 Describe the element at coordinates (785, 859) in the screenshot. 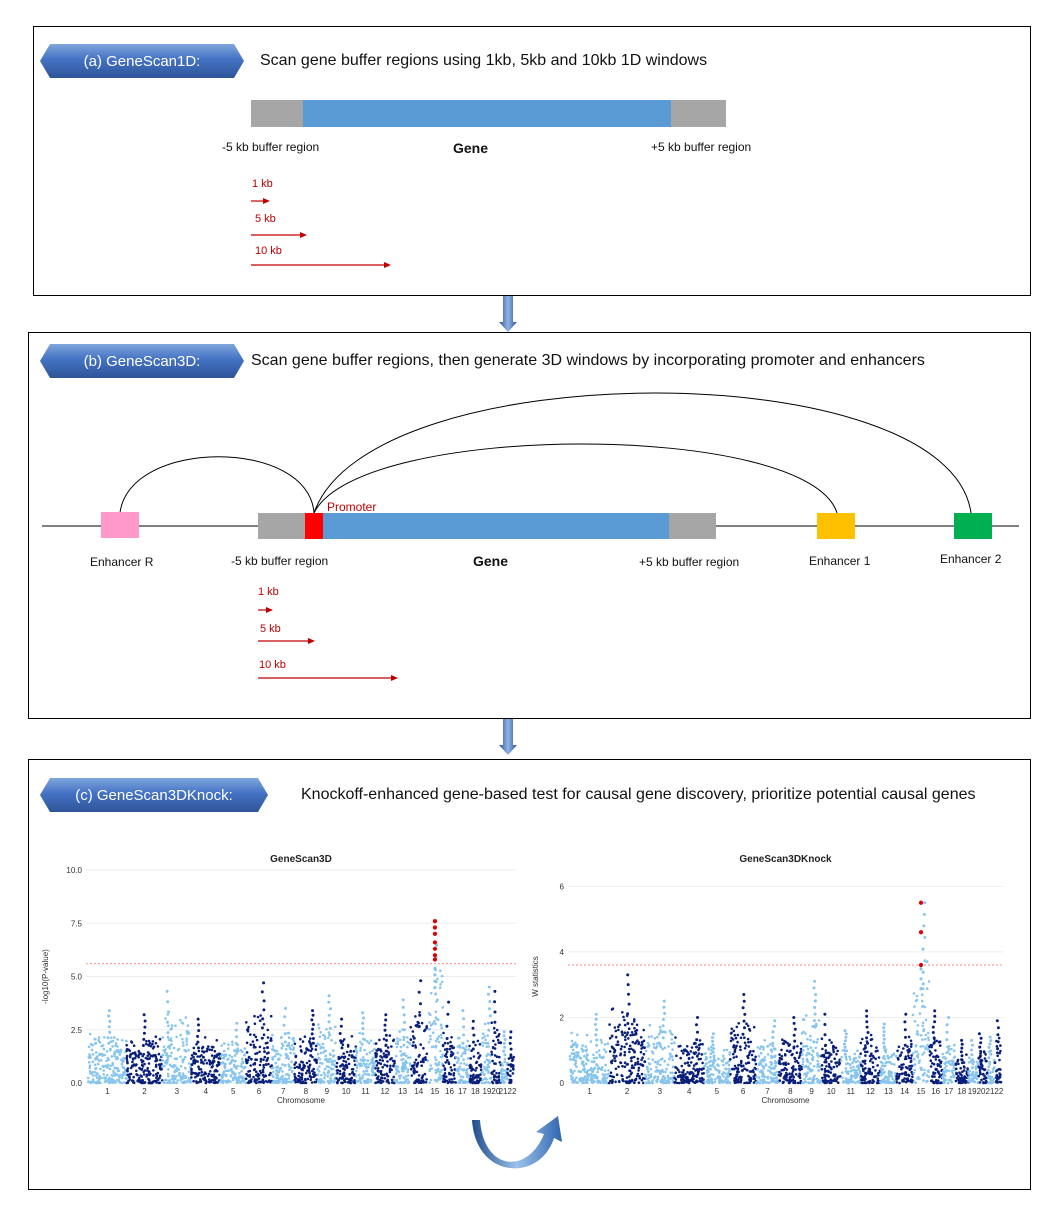

I see `plot-title: GeneScan3DKnock` at that location.